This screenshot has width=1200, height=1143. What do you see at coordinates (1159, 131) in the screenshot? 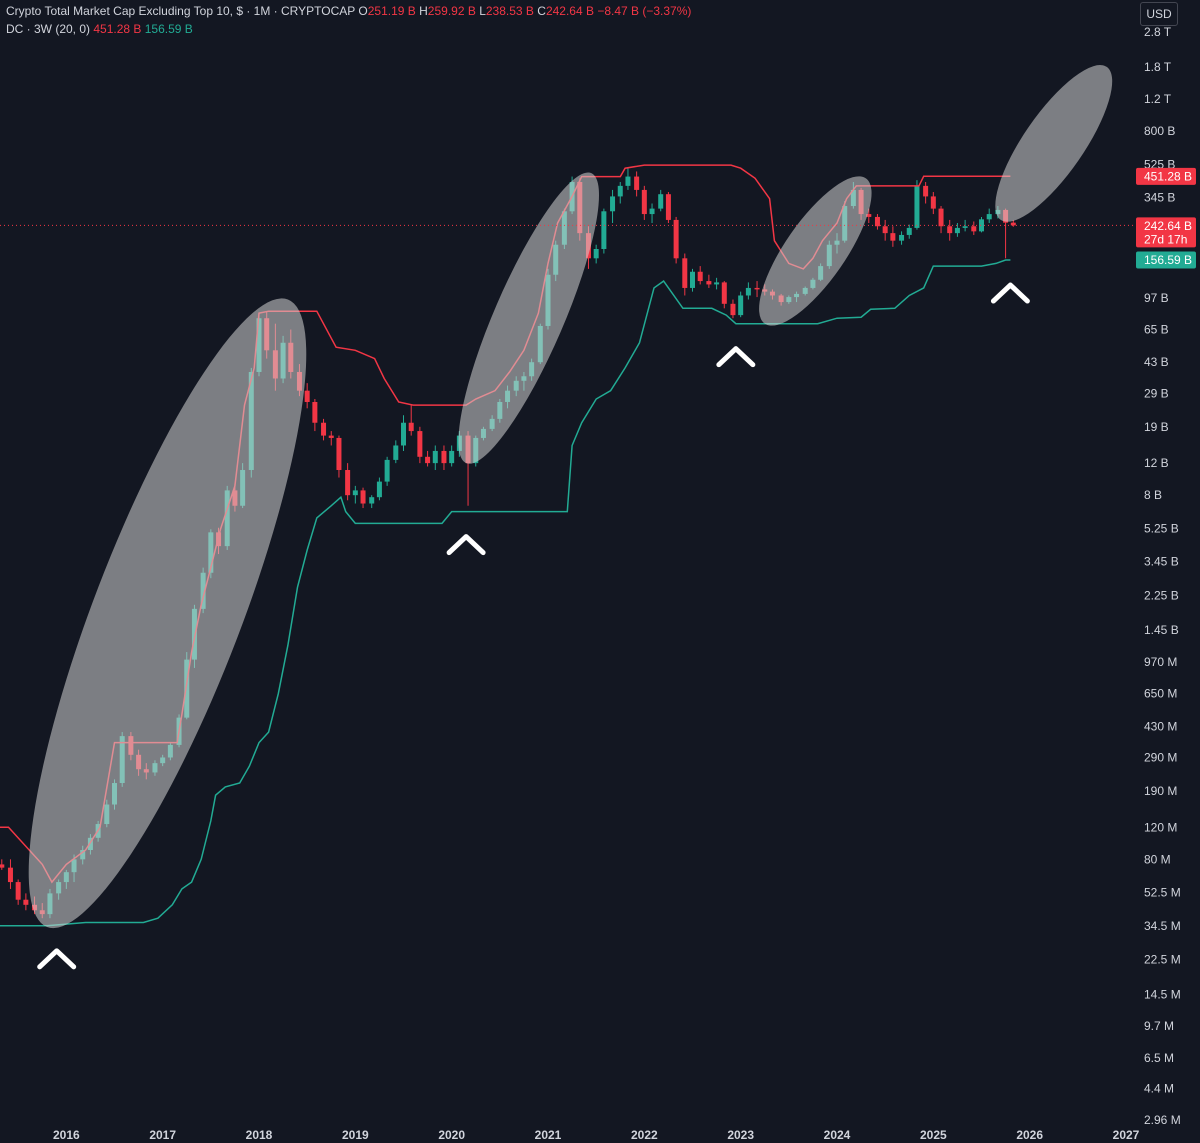
I see `y-tick-label: 800 B` at bounding box center [1159, 131].